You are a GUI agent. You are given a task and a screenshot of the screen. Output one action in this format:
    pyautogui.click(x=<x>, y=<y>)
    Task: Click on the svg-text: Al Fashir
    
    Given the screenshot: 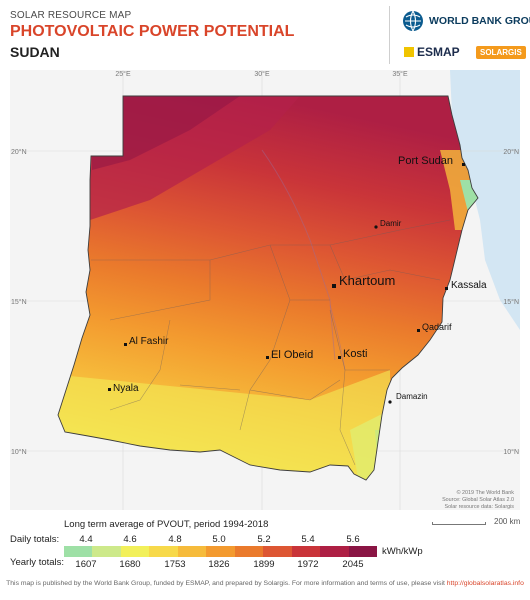 What is the action you would take?
    pyautogui.click(x=149, y=341)
    